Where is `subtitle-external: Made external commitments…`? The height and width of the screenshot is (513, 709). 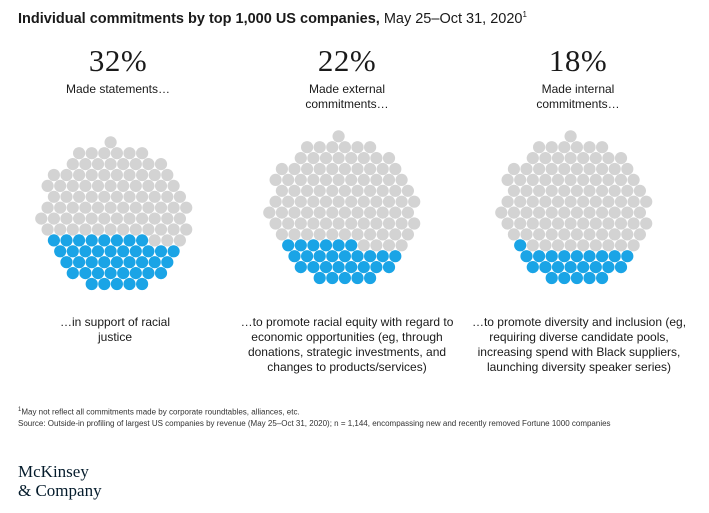 subtitle-external: Made external commitments… is located at coordinates (347, 96).